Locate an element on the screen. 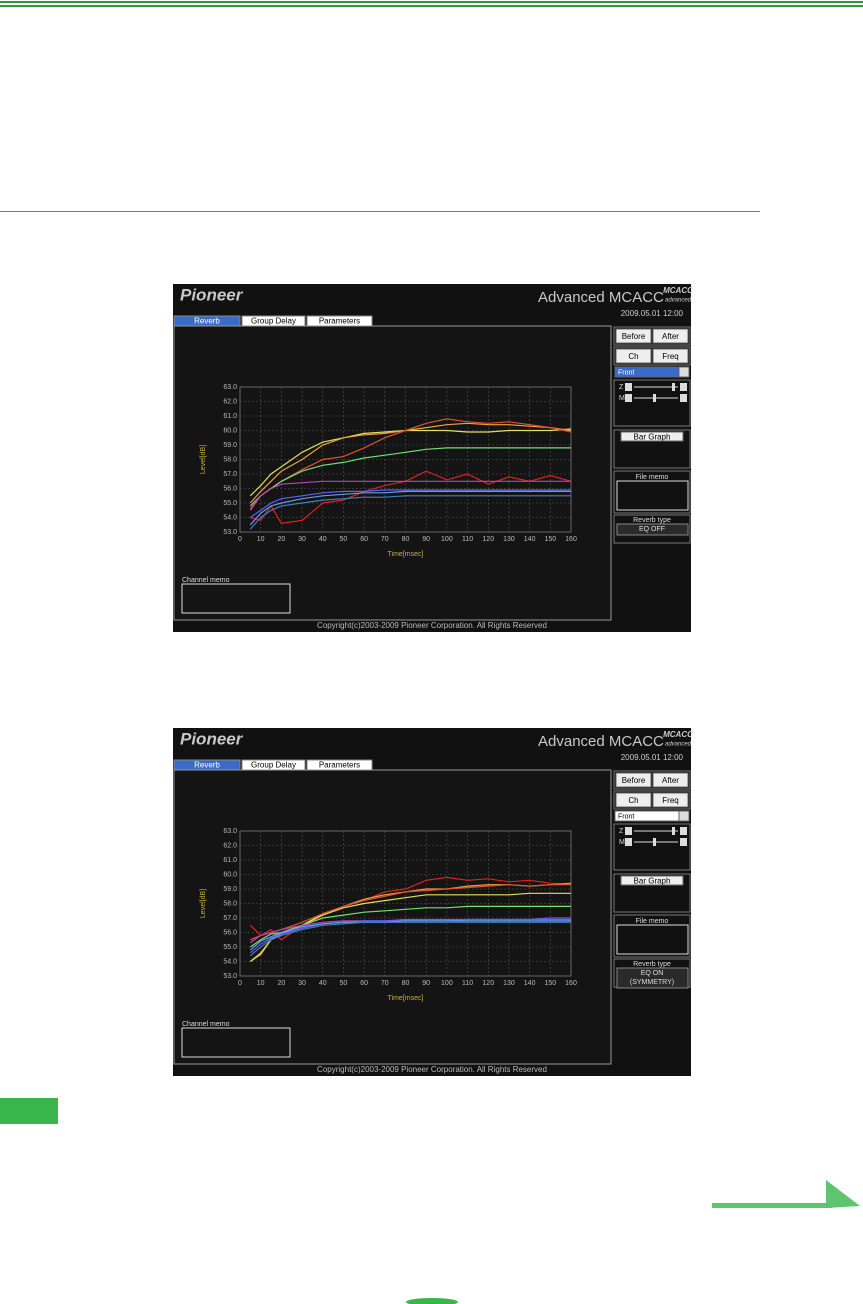  badge: MCACC is located at coordinates (678, 290).